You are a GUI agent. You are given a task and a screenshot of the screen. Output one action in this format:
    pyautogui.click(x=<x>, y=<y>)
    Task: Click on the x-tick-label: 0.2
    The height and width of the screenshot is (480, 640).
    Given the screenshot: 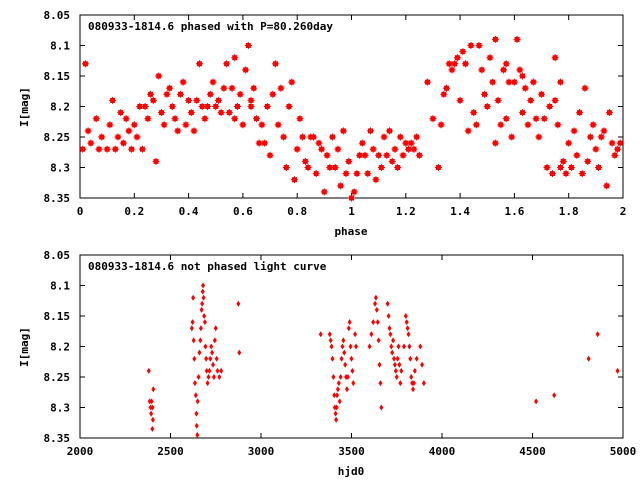 What is the action you would take?
    pyautogui.click(x=134, y=211)
    